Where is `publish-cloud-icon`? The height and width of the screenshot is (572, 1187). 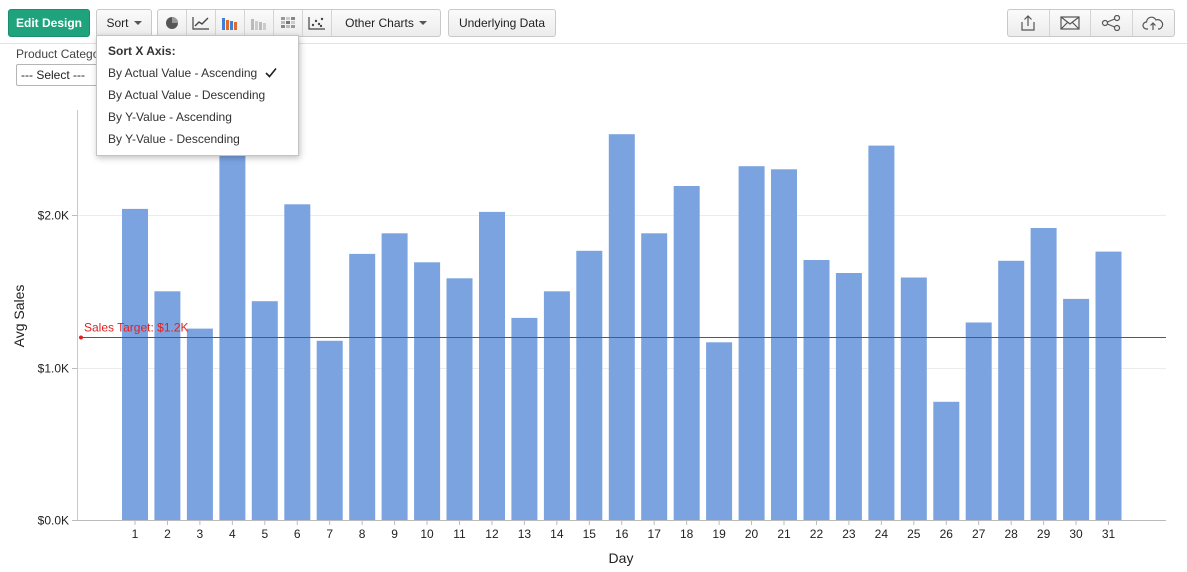 publish-cloud-icon is located at coordinates (1153, 23).